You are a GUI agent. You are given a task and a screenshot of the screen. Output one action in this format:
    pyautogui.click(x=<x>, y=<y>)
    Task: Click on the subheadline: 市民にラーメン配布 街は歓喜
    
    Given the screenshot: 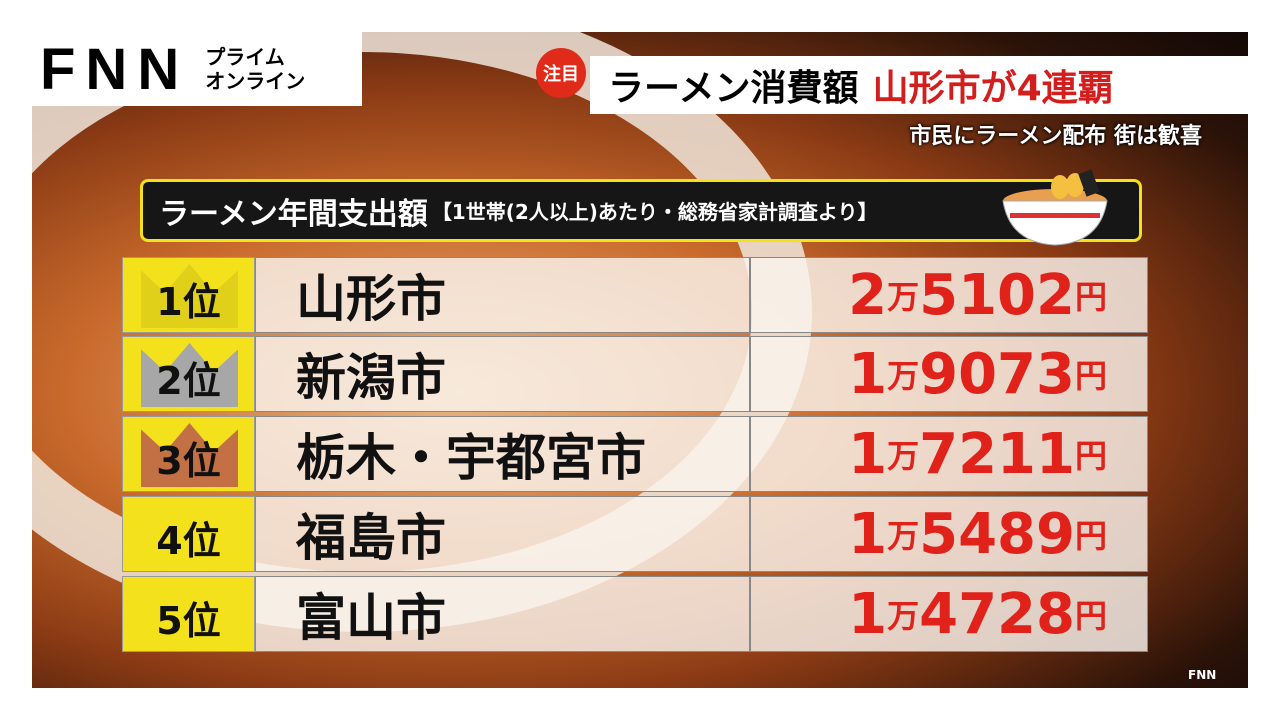 What is the action you would take?
    pyautogui.click(x=1055, y=136)
    